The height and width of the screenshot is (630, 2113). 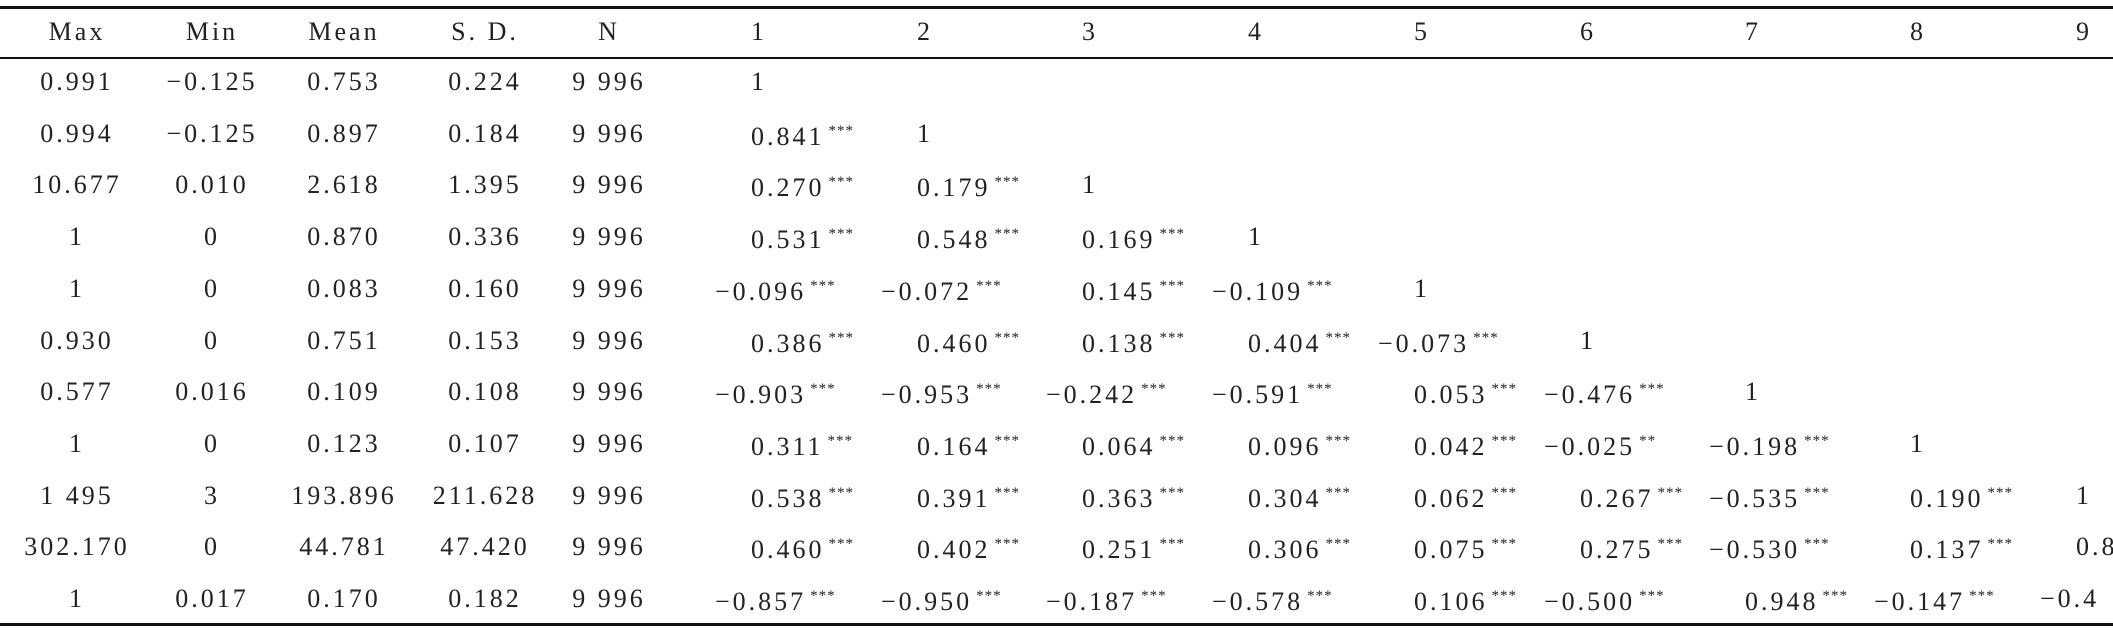 What do you see at coordinates (1920, 601) in the screenshot?
I see `coefficient: −0.147` at bounding box center [1920, 601].